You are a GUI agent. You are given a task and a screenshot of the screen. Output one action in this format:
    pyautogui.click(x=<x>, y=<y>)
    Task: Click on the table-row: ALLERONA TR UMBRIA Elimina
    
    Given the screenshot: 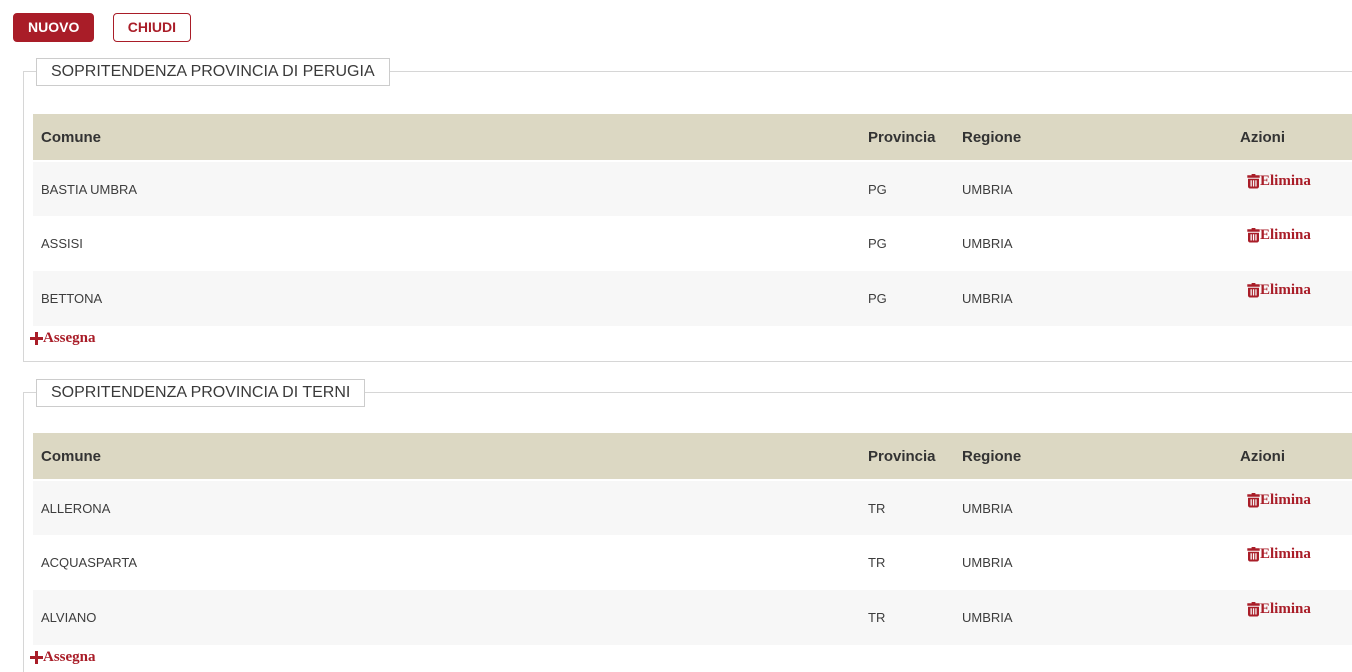 What is the action you would take?
    pyautogui.click(x=692, y=507)
    